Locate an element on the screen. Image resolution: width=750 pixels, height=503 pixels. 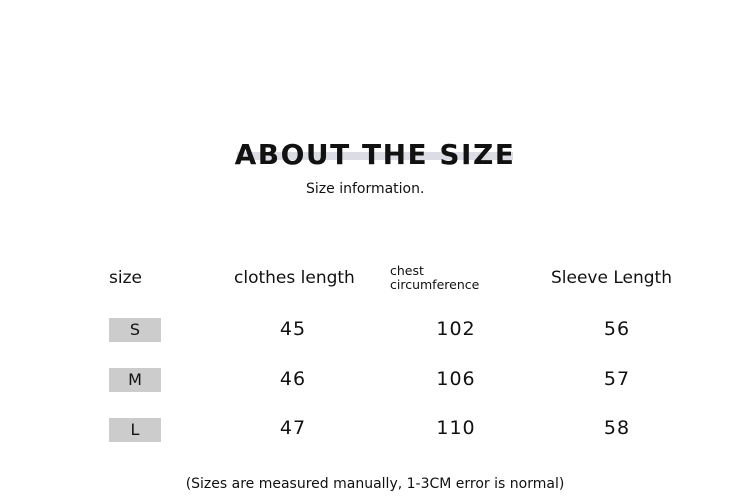
chest-value: 106 is located at coordinates (456, 379).